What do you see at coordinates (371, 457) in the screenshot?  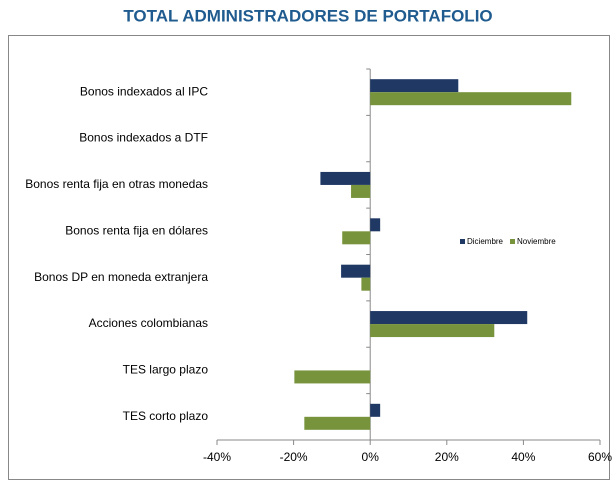 I see `x-tick-label: 0%` at bounding box center [371, 457].